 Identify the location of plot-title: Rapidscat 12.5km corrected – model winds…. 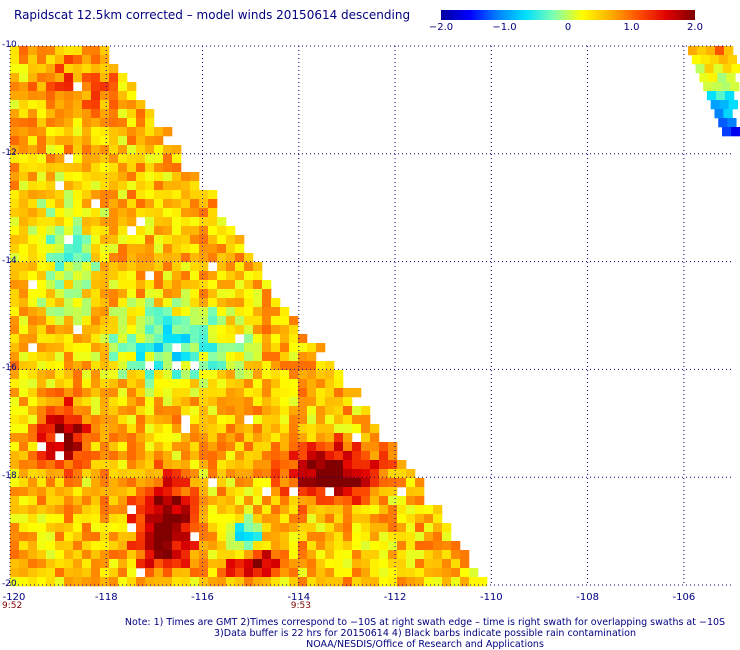
(212, 15).